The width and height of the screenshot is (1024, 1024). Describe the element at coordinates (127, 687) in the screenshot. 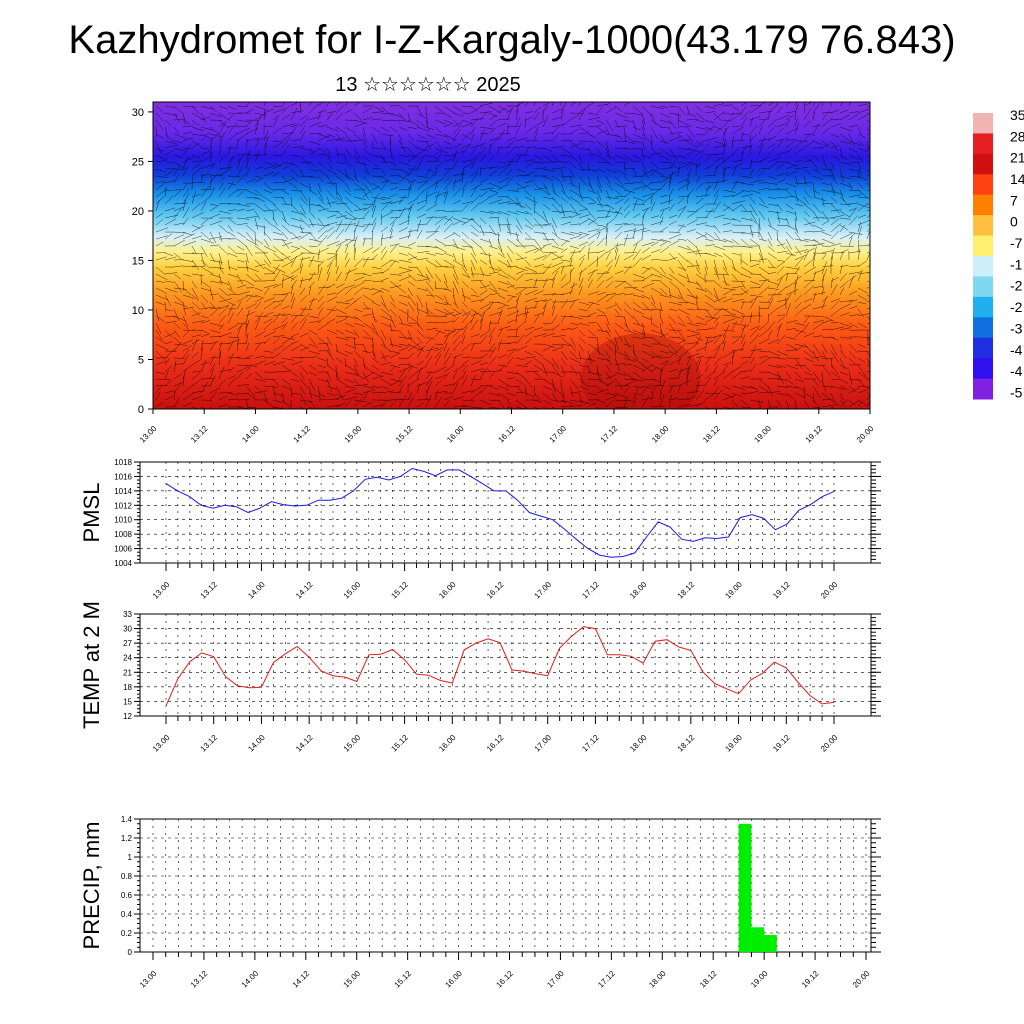

I see `y-tick-label: 18` at that location.